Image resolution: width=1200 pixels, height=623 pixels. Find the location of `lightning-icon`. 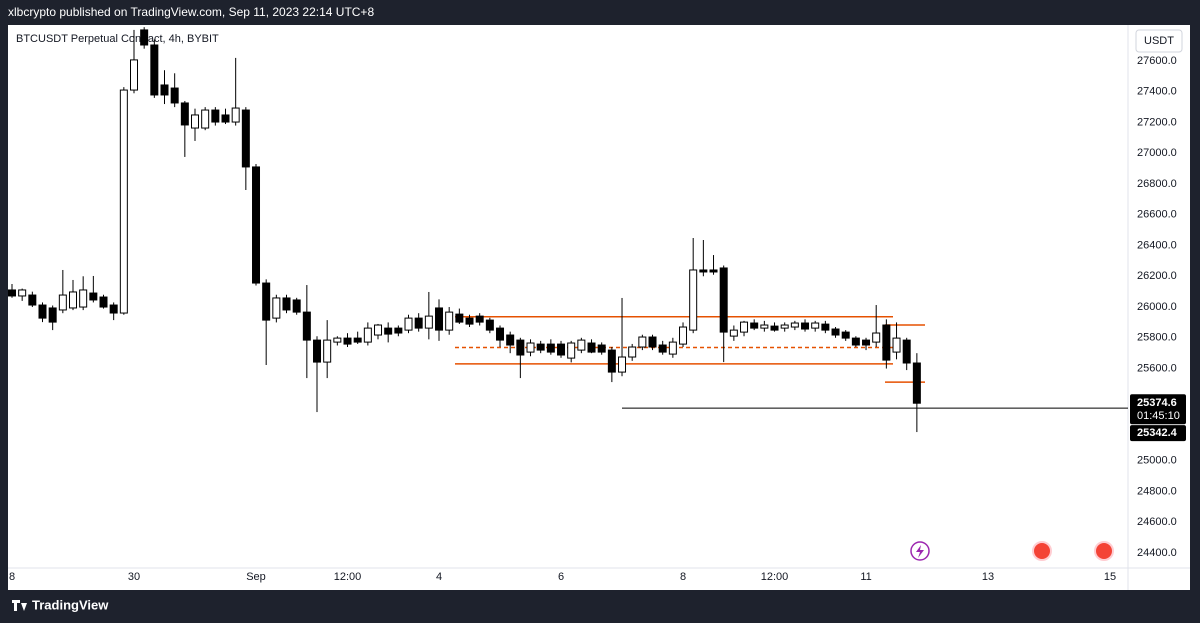

lightning-icon is located at coordinates (920, 551).